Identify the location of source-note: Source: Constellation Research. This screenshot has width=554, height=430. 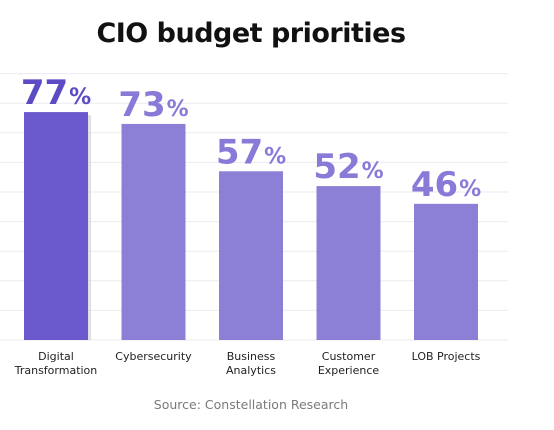
(251, 404).